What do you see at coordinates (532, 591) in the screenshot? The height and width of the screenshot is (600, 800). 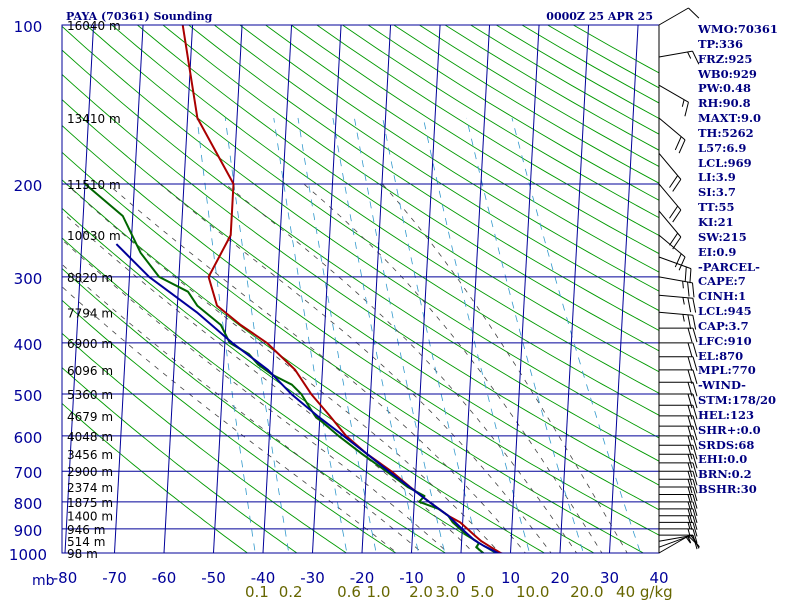 I see `mixing-ratio-label: 10.0` at bounding box center [532, 591].